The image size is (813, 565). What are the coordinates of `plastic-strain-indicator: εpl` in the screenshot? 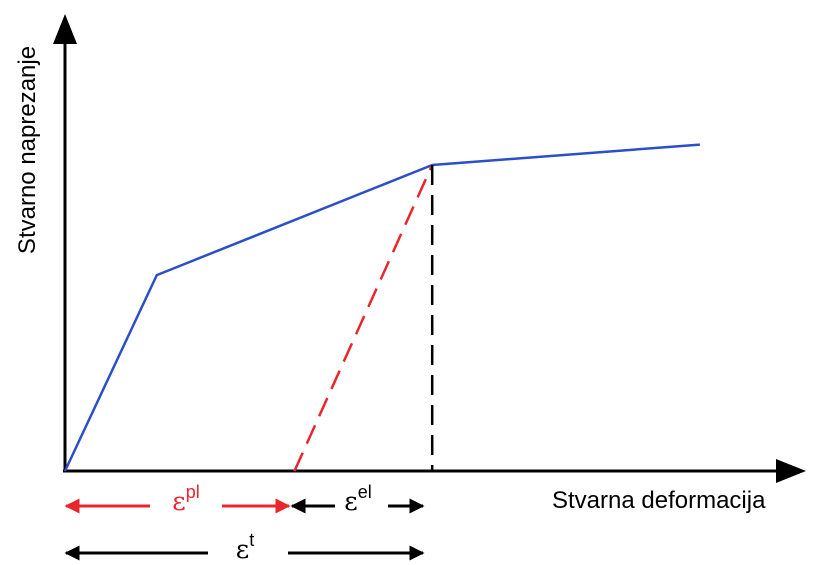 It's located at (177, 499).